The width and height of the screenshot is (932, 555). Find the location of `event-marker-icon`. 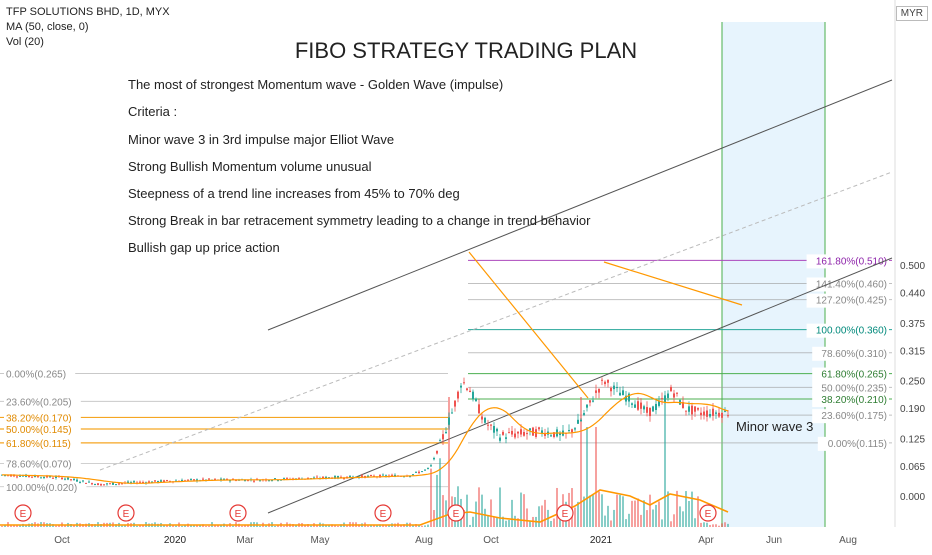

event-marker-icon is located at coordinates (708, 513).